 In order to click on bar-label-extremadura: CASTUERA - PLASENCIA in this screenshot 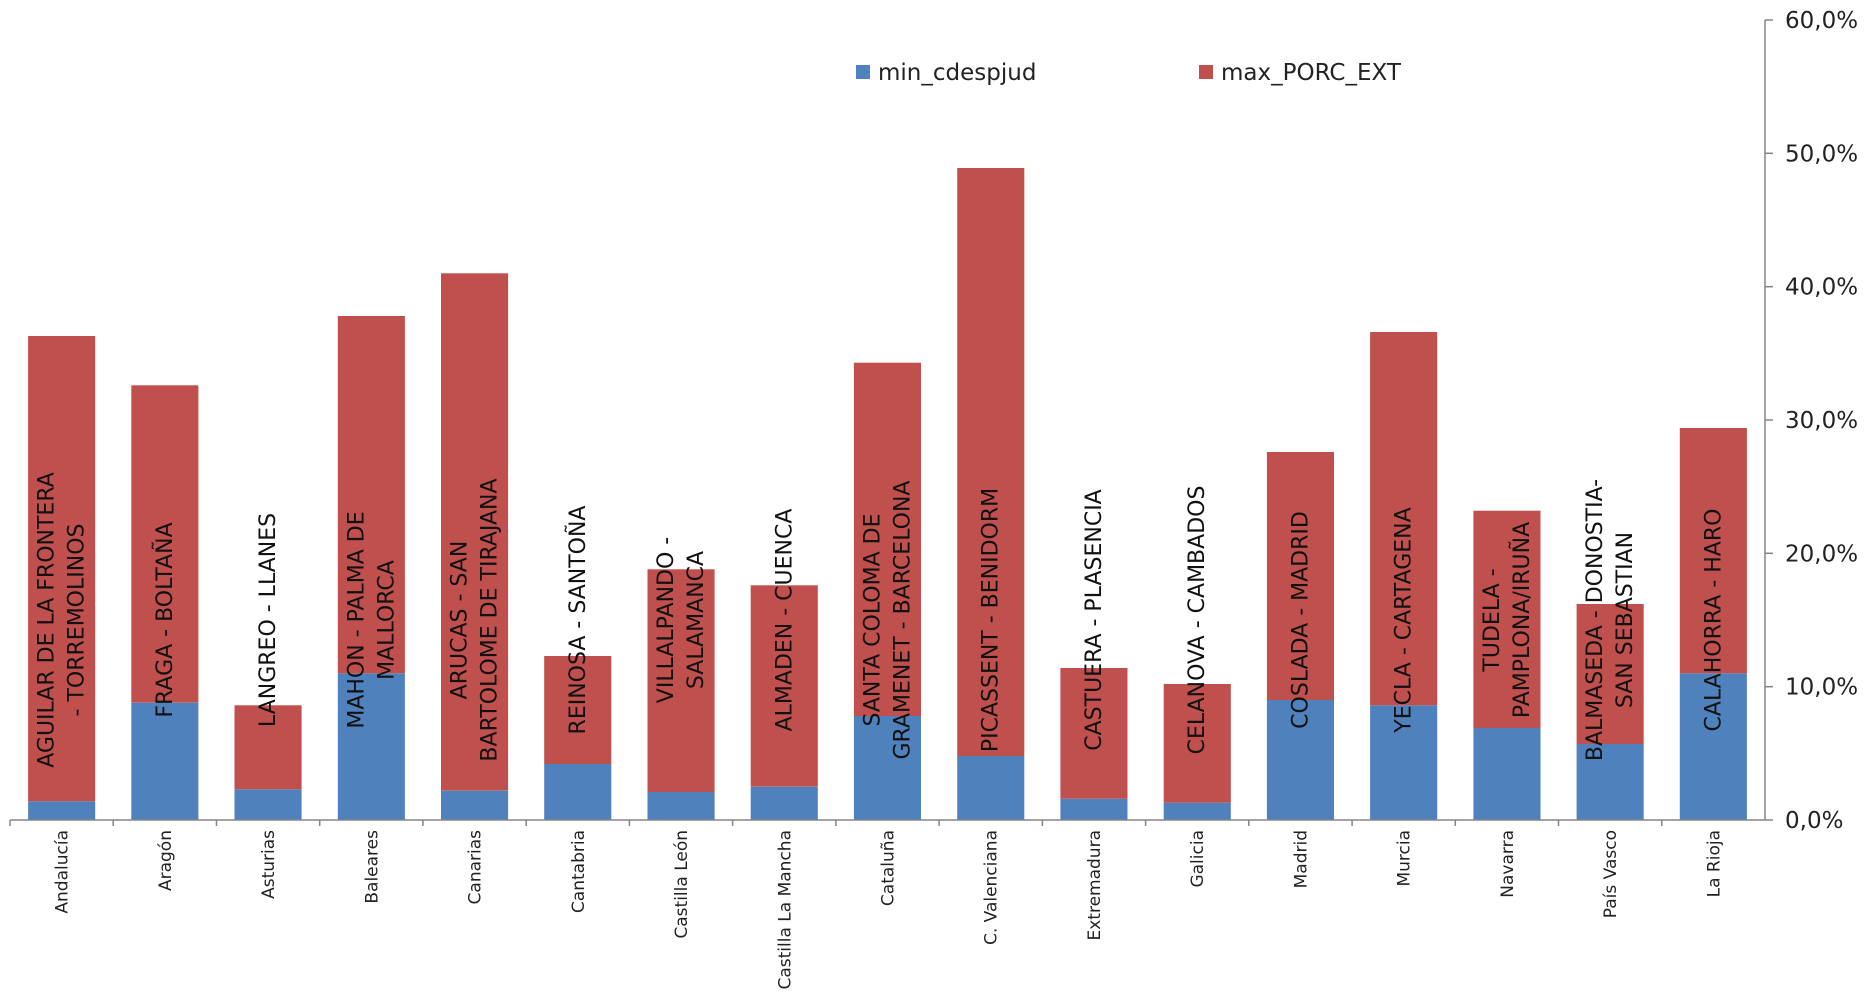, I will do `click(1094, 620)`.